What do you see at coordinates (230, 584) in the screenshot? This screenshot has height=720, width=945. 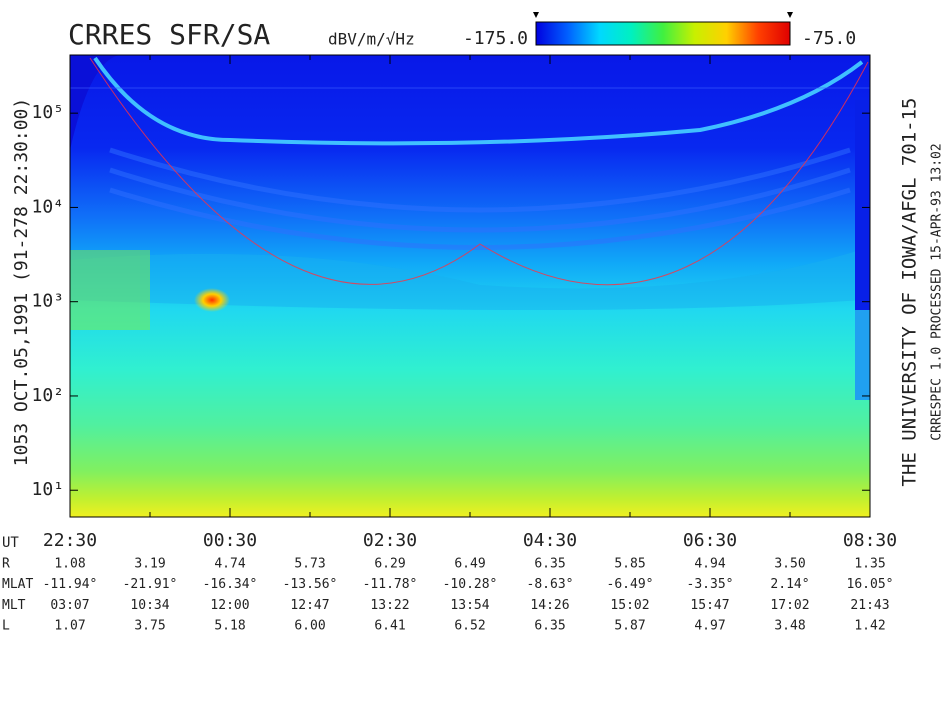 I see `ephemeris-value: -16.34°` at bounding box center [230, 584].